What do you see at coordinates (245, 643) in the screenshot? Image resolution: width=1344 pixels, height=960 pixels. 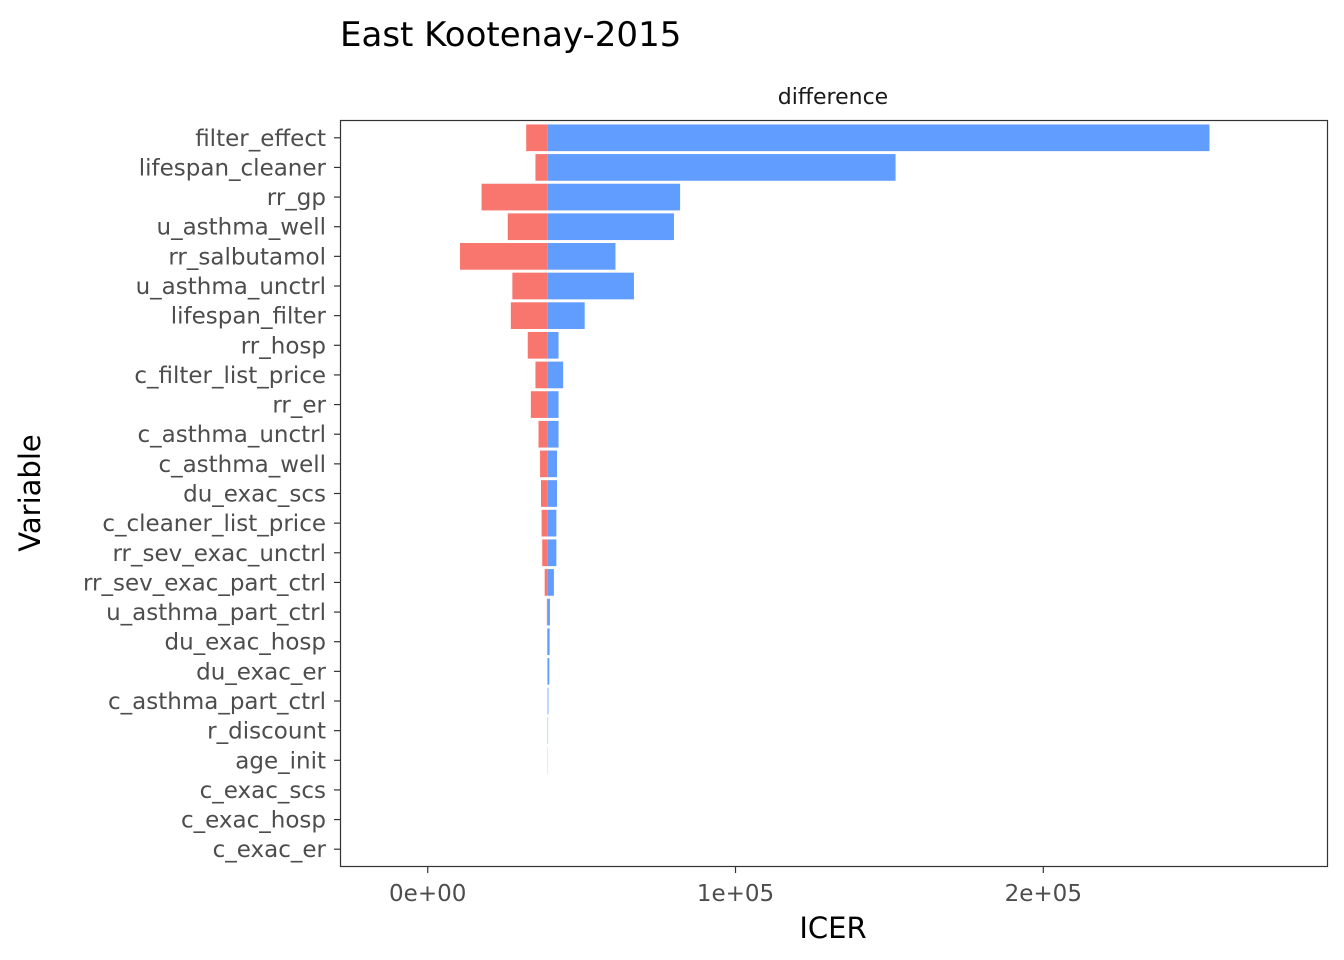 I see `y-tick-label: du_exac_hosp` at bounding box center [245, 643].